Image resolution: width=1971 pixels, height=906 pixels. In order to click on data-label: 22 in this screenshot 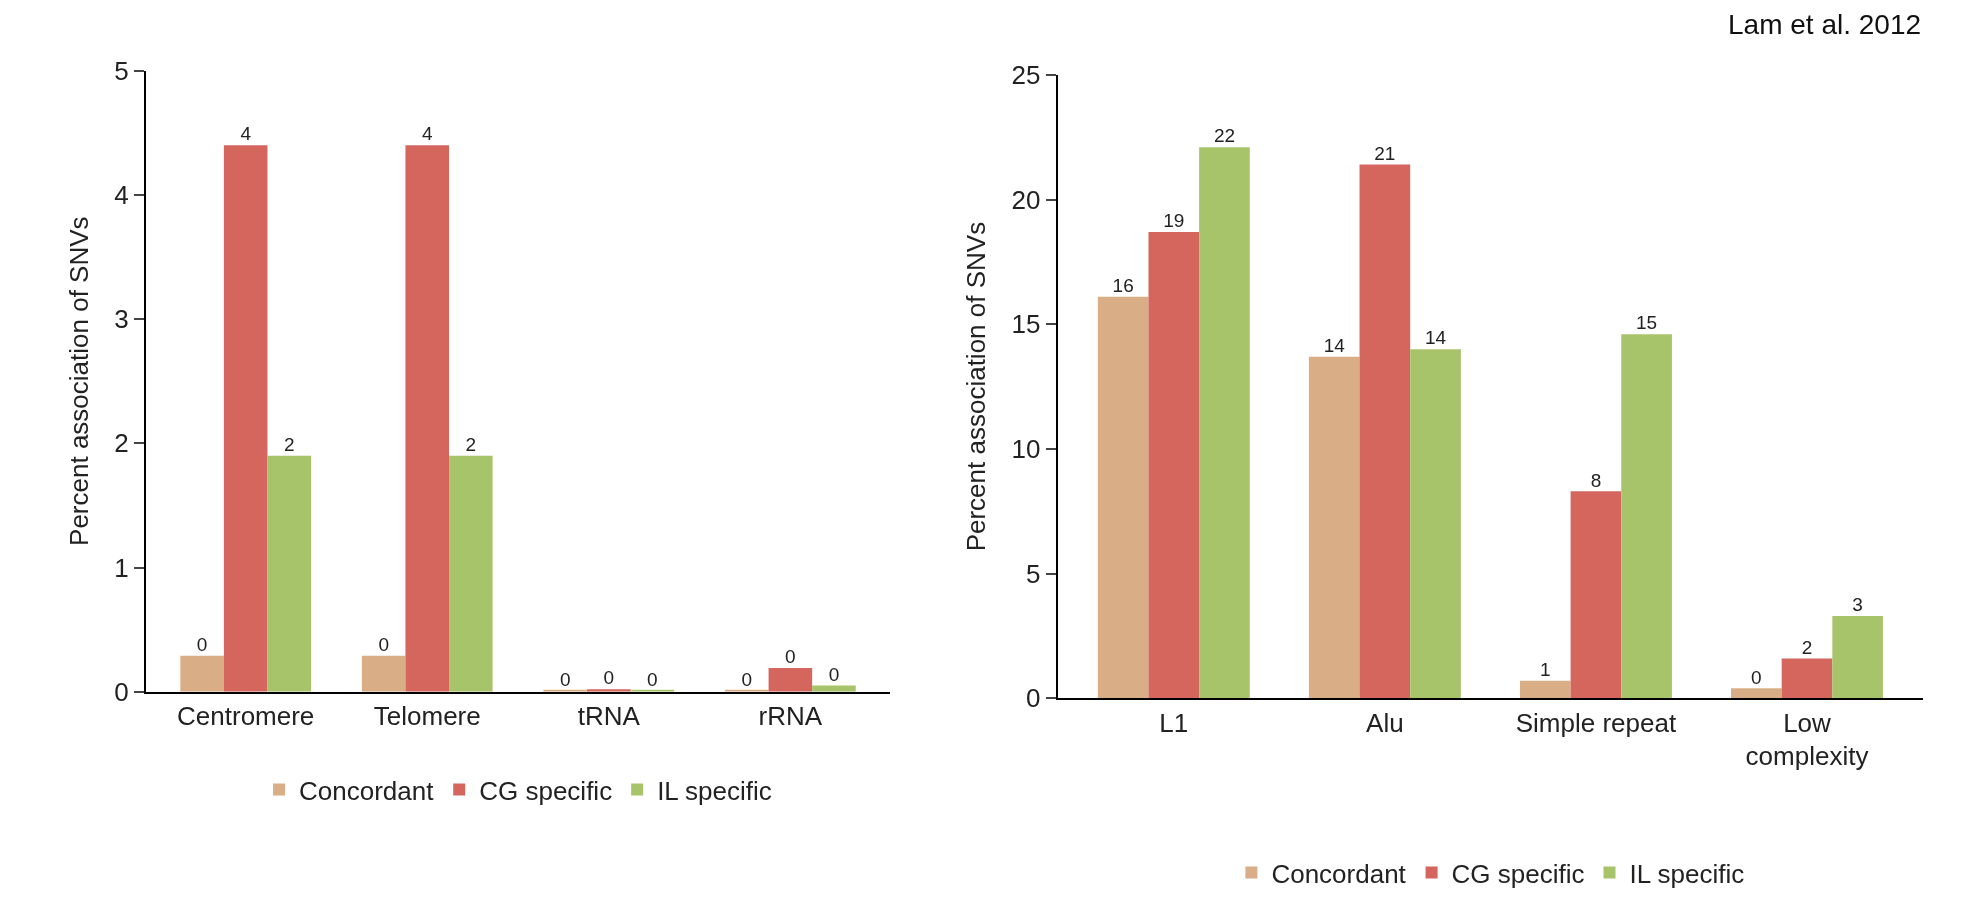, I will do `click(1224, 136)`.